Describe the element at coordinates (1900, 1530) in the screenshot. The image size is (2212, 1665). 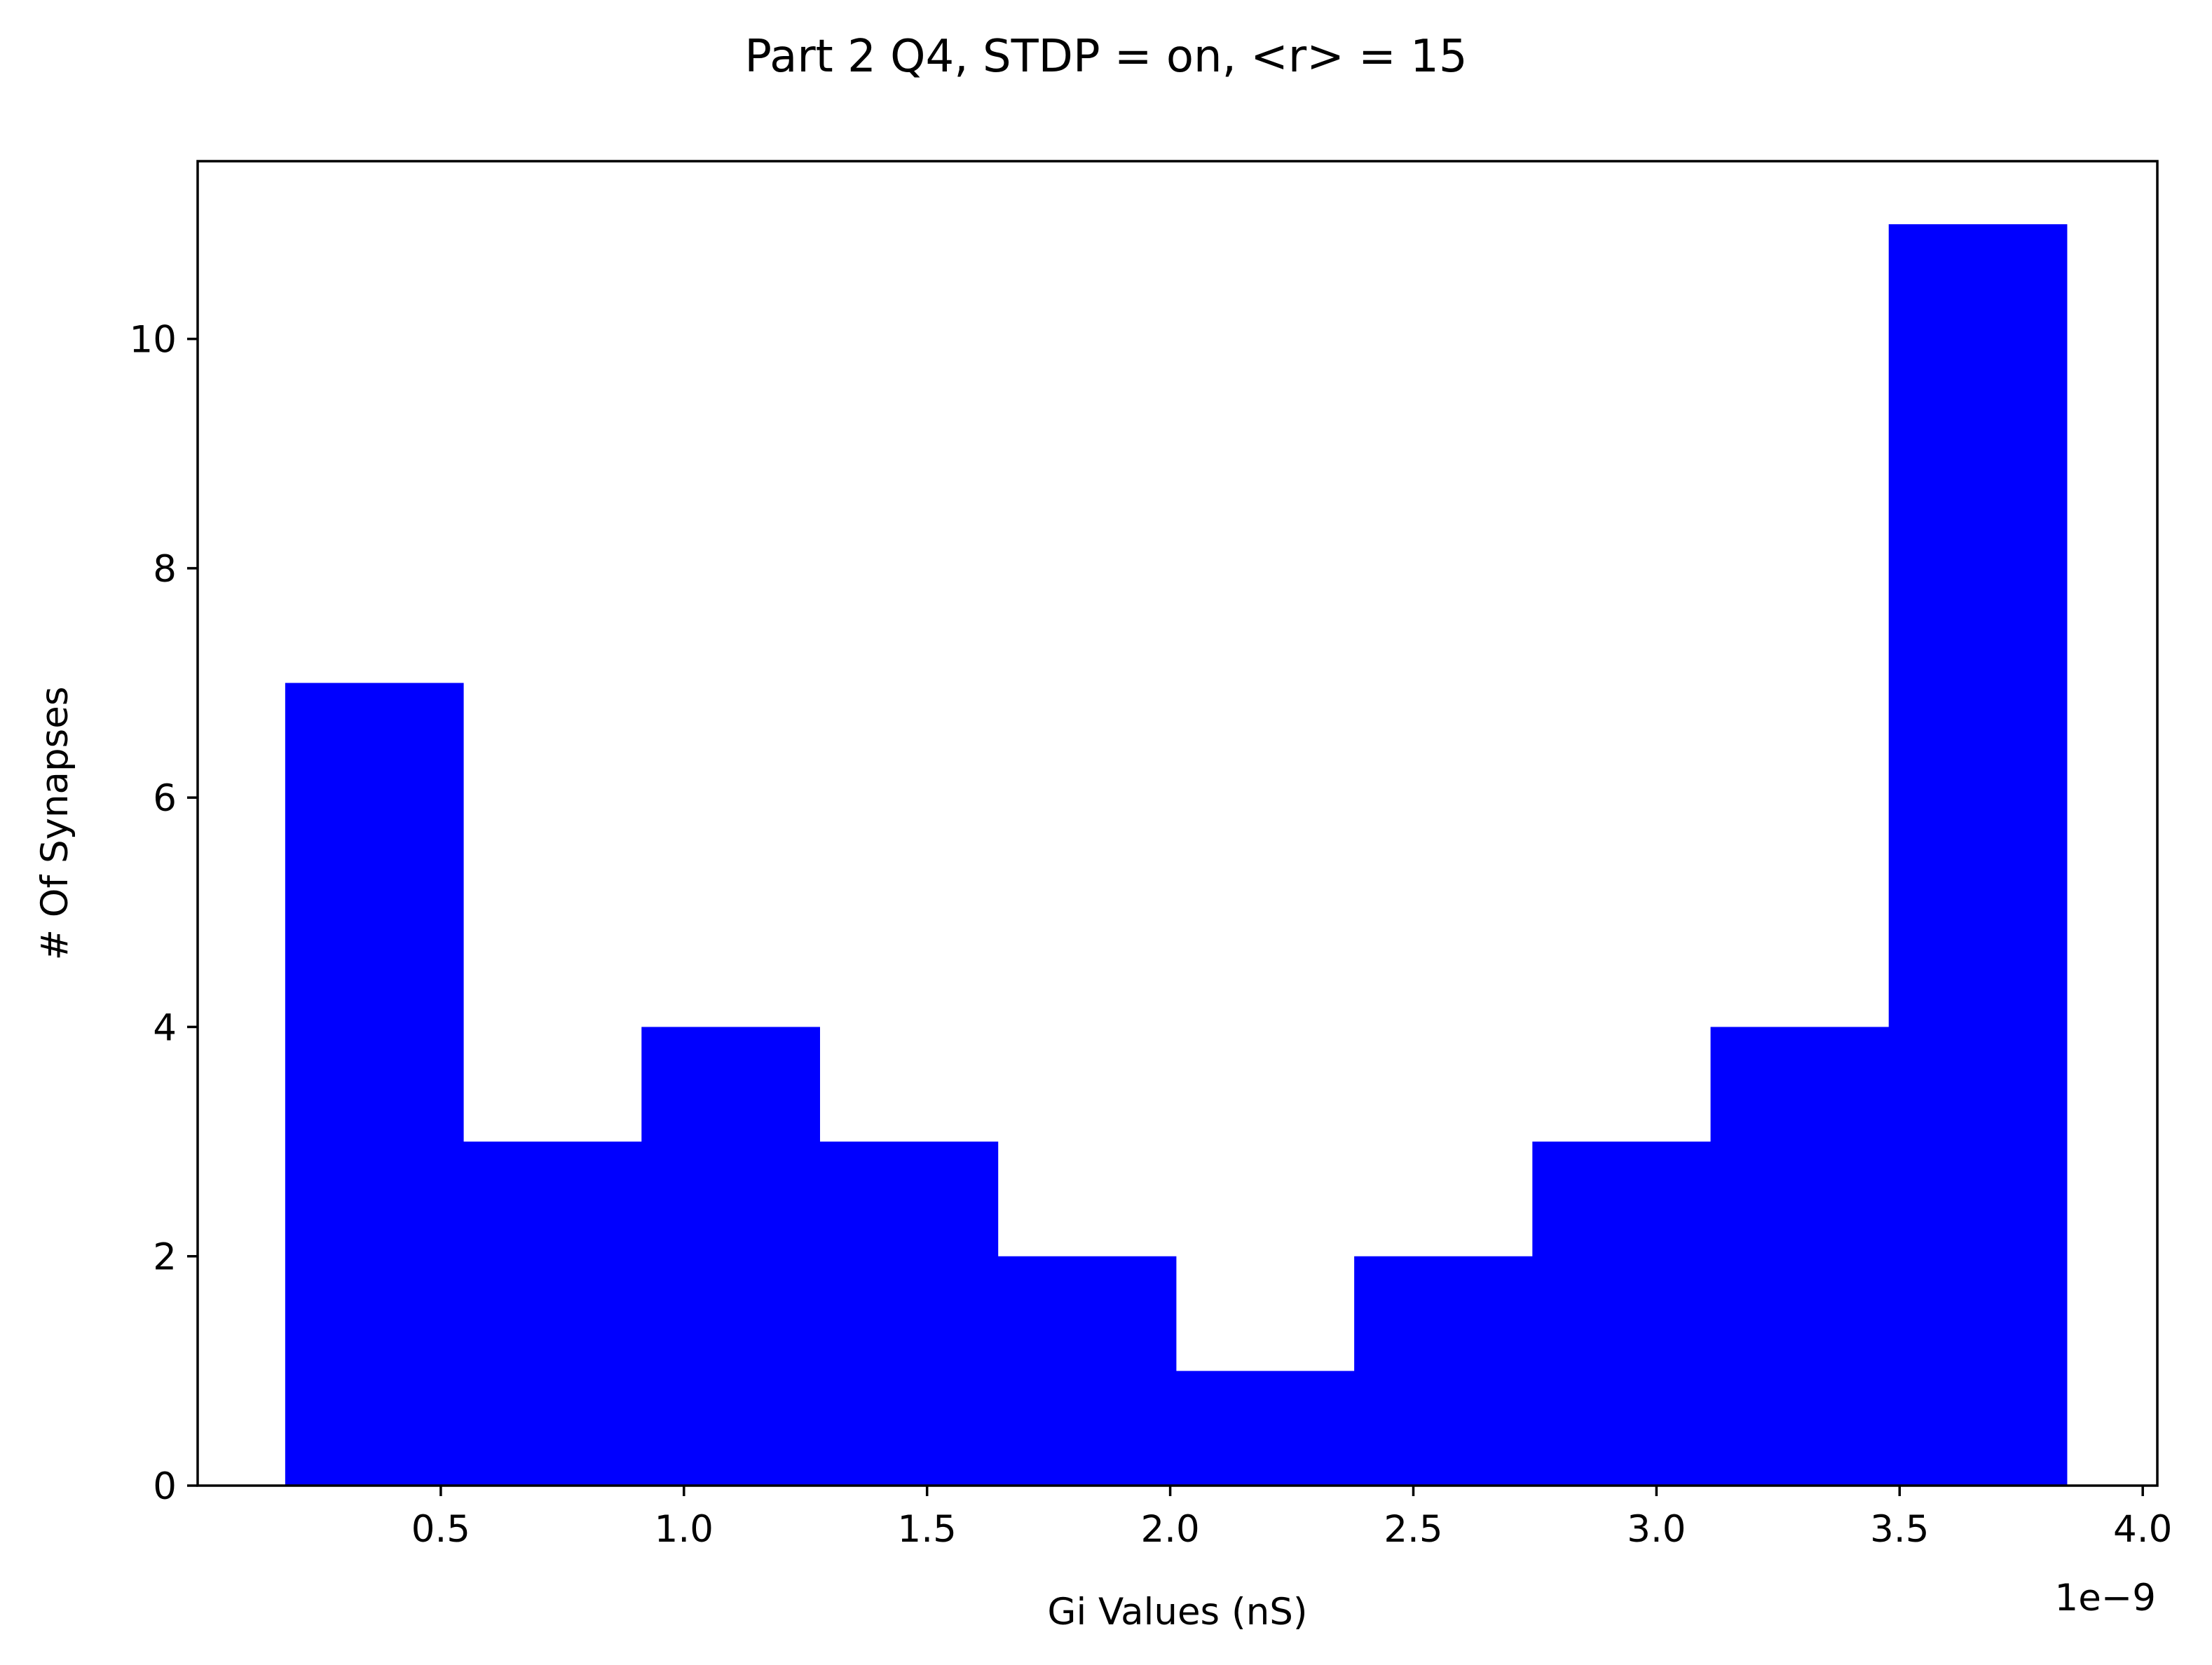
I see `x-tick-label: 3.5` at that location.